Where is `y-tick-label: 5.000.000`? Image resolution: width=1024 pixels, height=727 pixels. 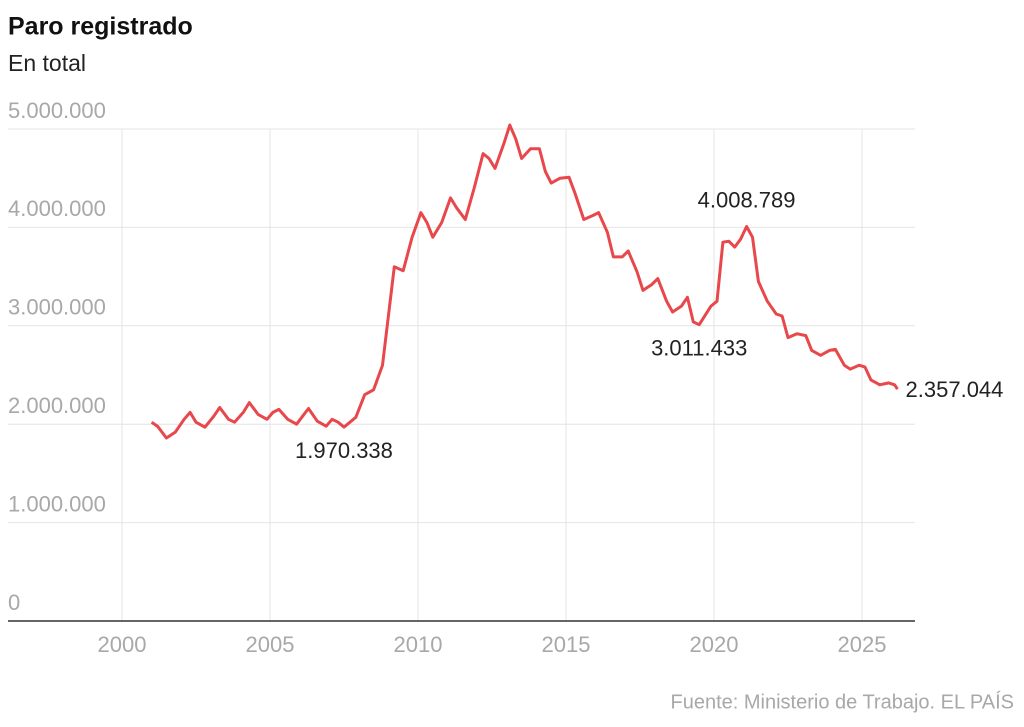
y-tick-label: 5.000.000 is located at coordinates (57, 110).